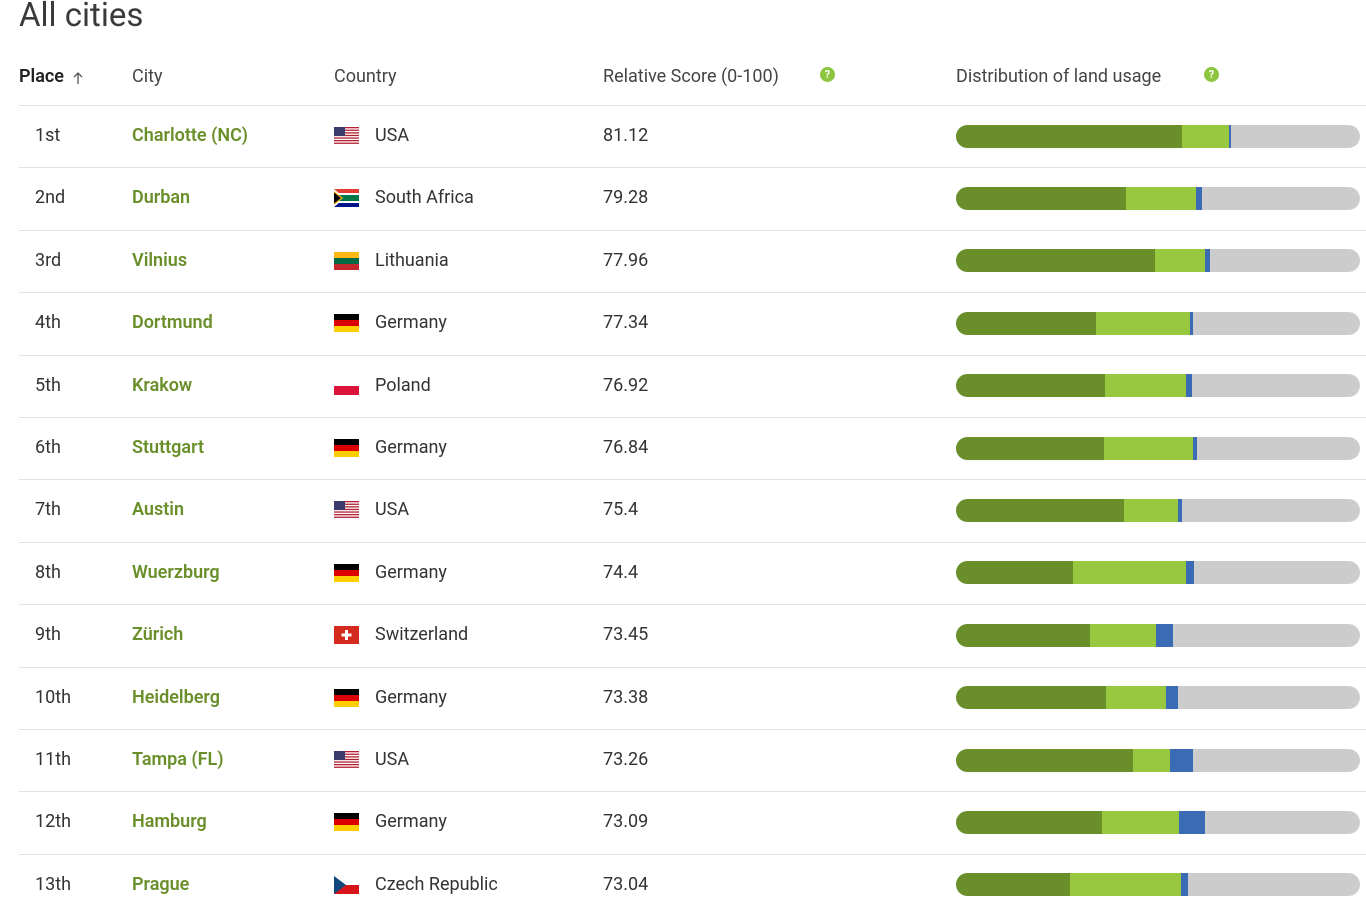 This screenshot has width=1366, height=898. I want to click on place-cell: 2nd, so click(50, 198).